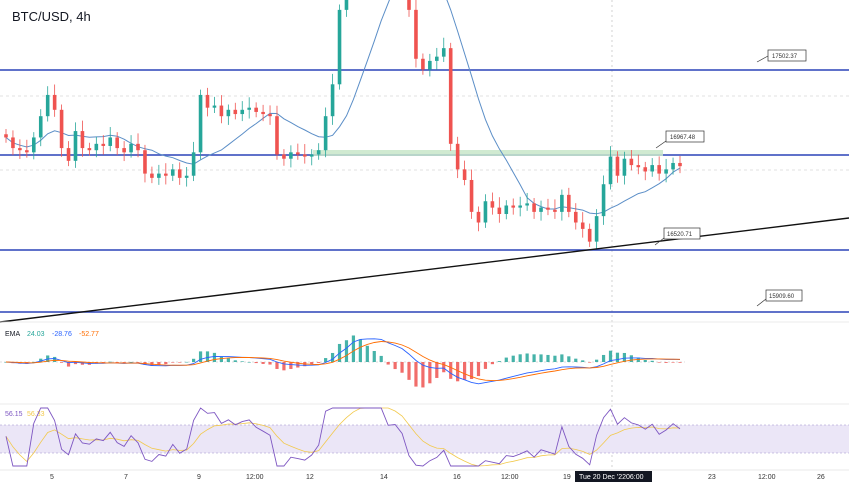  I want to click on rsi-band, so click(424, 439).